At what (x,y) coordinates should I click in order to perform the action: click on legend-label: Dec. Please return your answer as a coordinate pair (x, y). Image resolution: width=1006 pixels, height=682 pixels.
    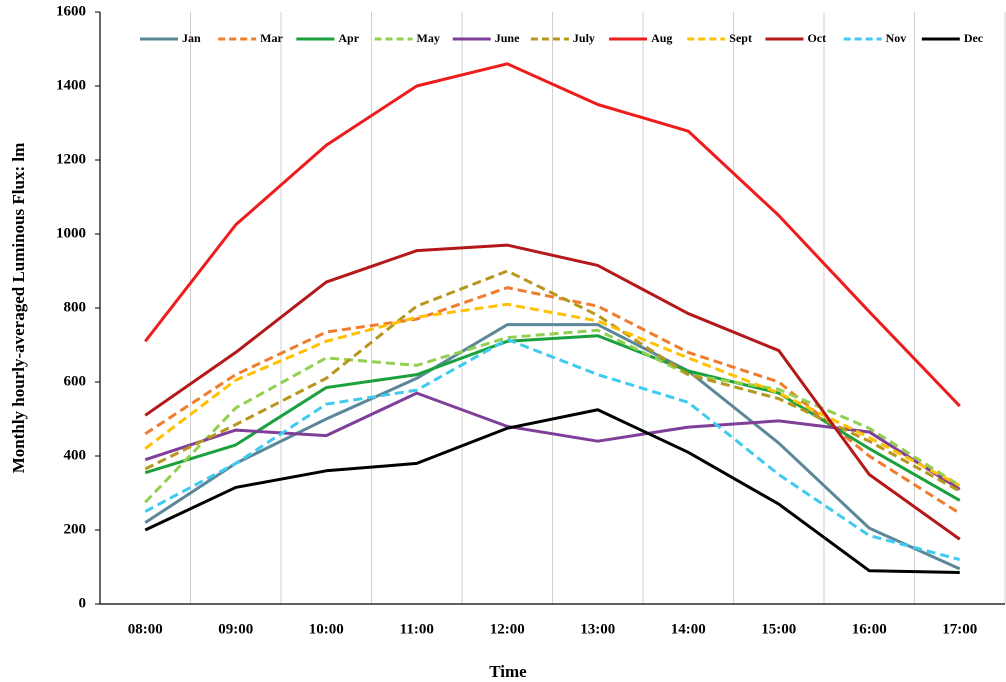
    Looking at the image, I should click on (974, 38).